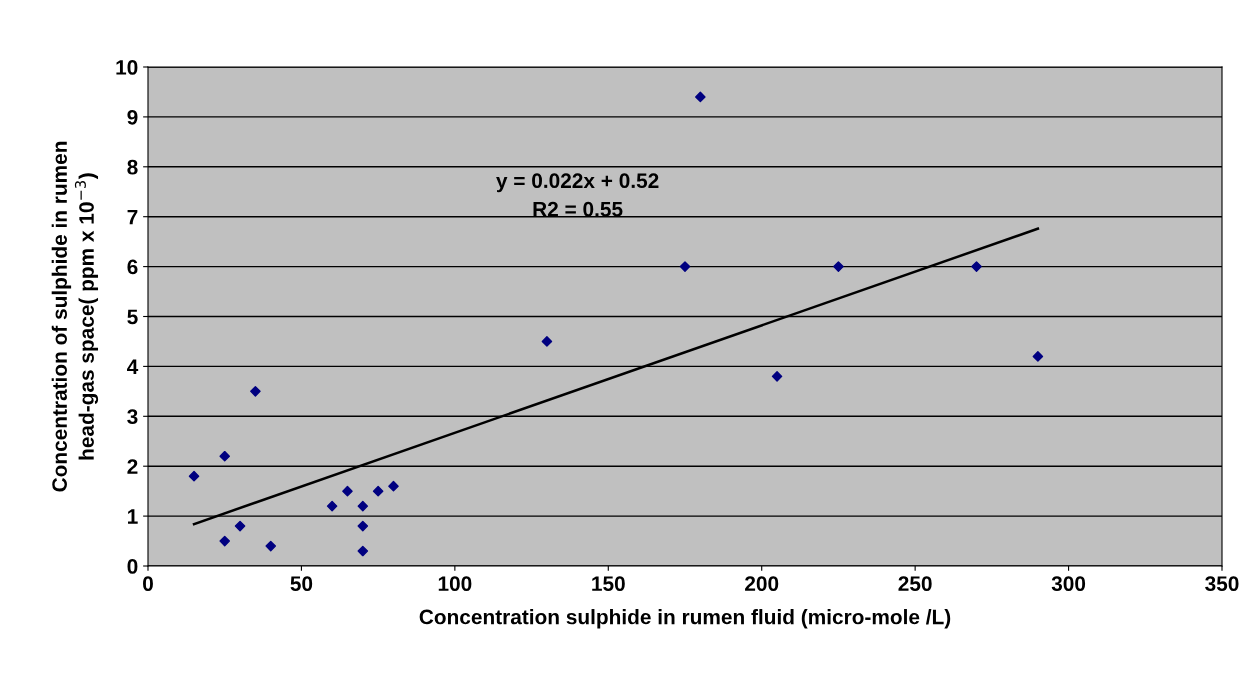 Image resolution: width=1255 pixels, height=681 pixels. Describe the element at coordinates (1222, 584) in the screenshot. I see `x-tick-label: 350` at that location.